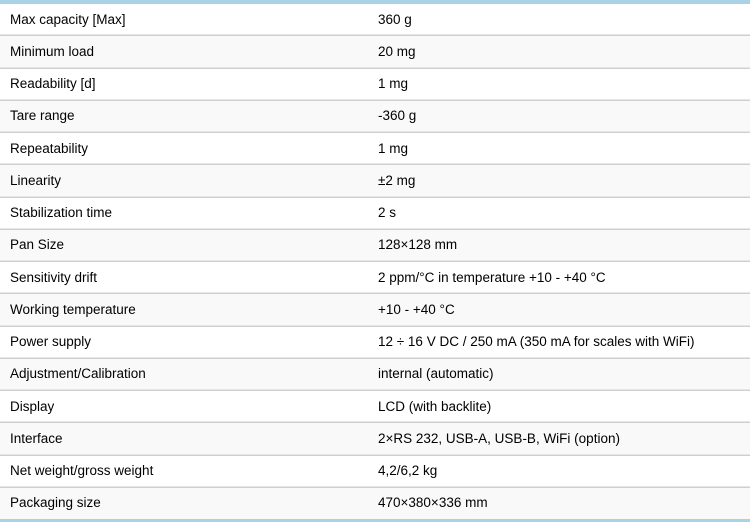 Image resolution: width=750 pixels, height=522 pixels. What do you see at coordinates (395, 19) in the screenshot?
I see `spec-value: 360 g` at bounding box center [395, 19].